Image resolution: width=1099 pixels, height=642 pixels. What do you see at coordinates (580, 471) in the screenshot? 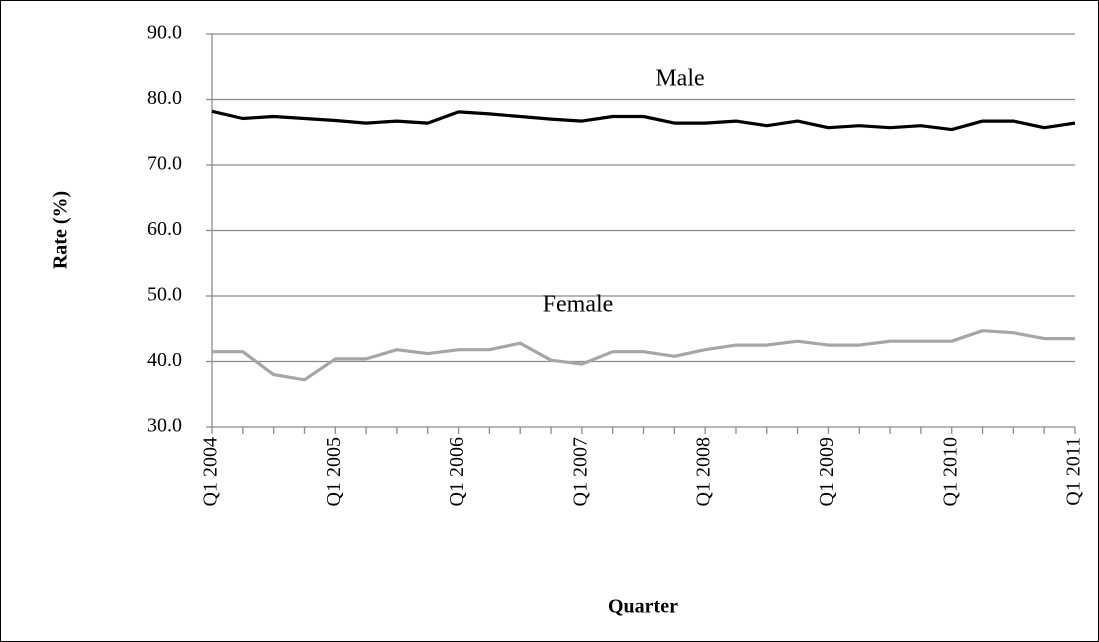
I see `x-tick-label: Q1 2007` at bounding box center [580, 471].